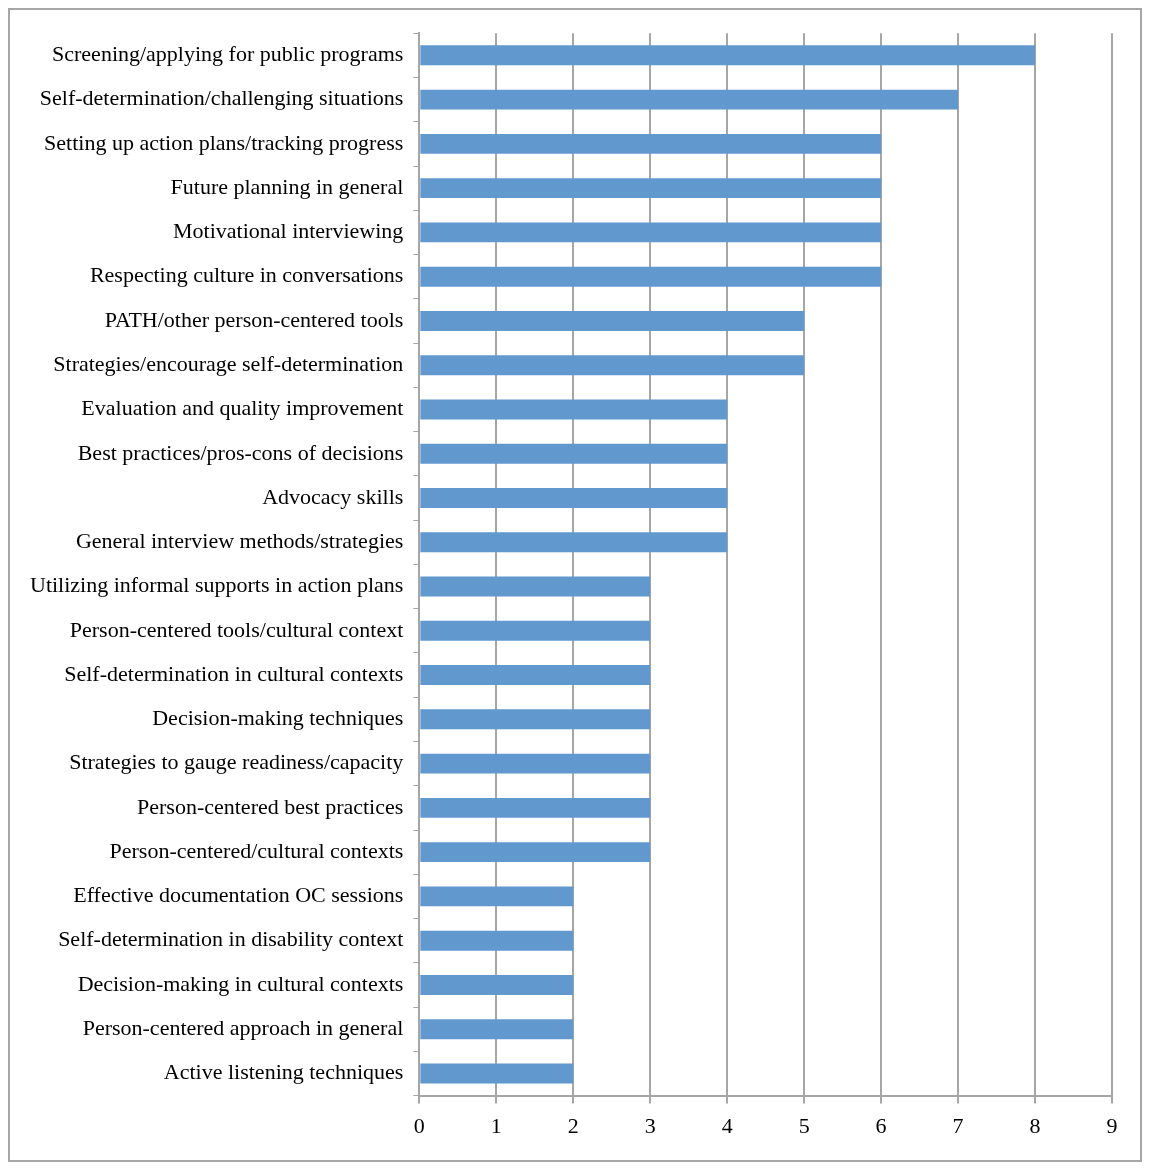 The width and height of the screenshot is (1154, 1171). I want to click on y-tick-label: Respecting culture in conversations, so click(246, 275).